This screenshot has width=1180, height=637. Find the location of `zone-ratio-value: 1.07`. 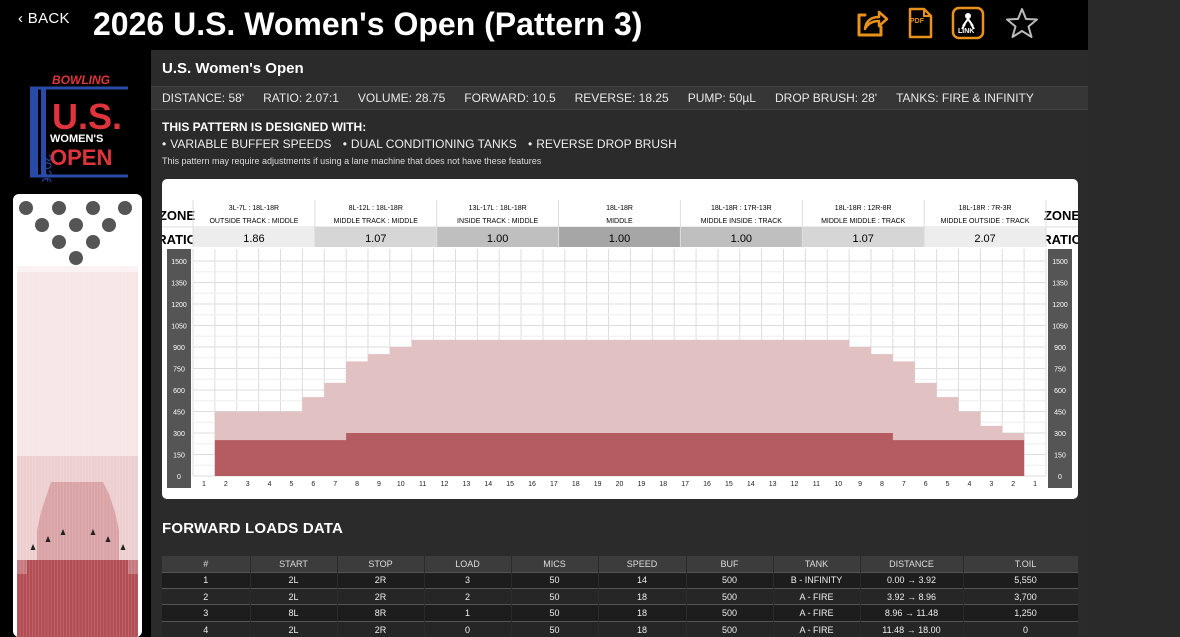

zone-ratio-value: 1.07 is located at coordinates (863, 239).